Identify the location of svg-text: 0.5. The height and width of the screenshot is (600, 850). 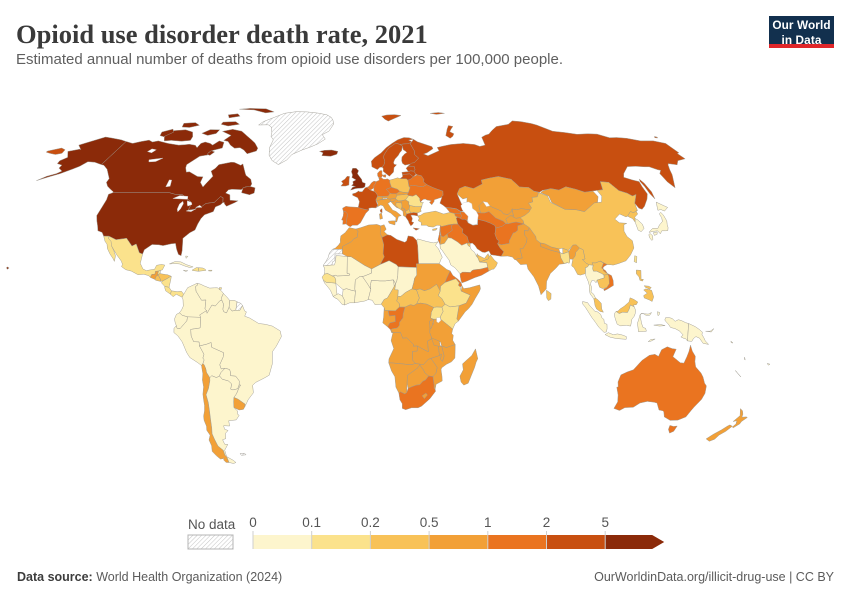
(429, 522).